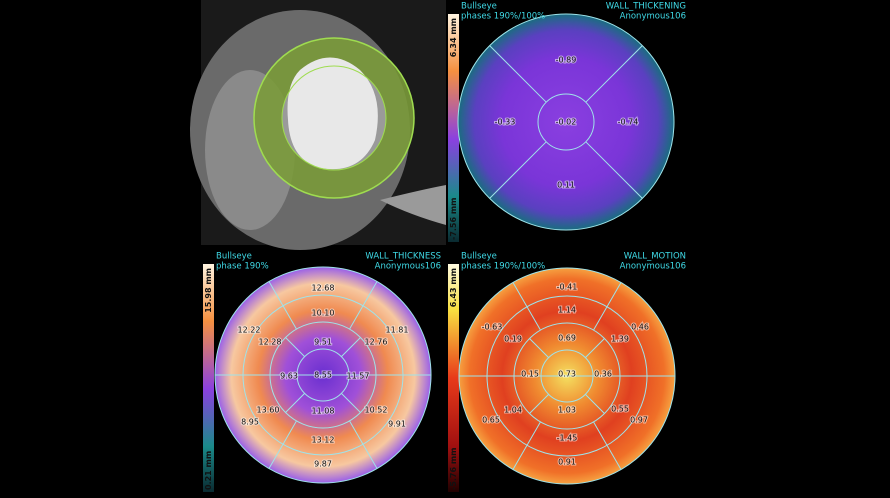 Image resolution: width=890 pixels, height=498 pixels. I want to click on segment-value: -0.63, so click(492, 327).